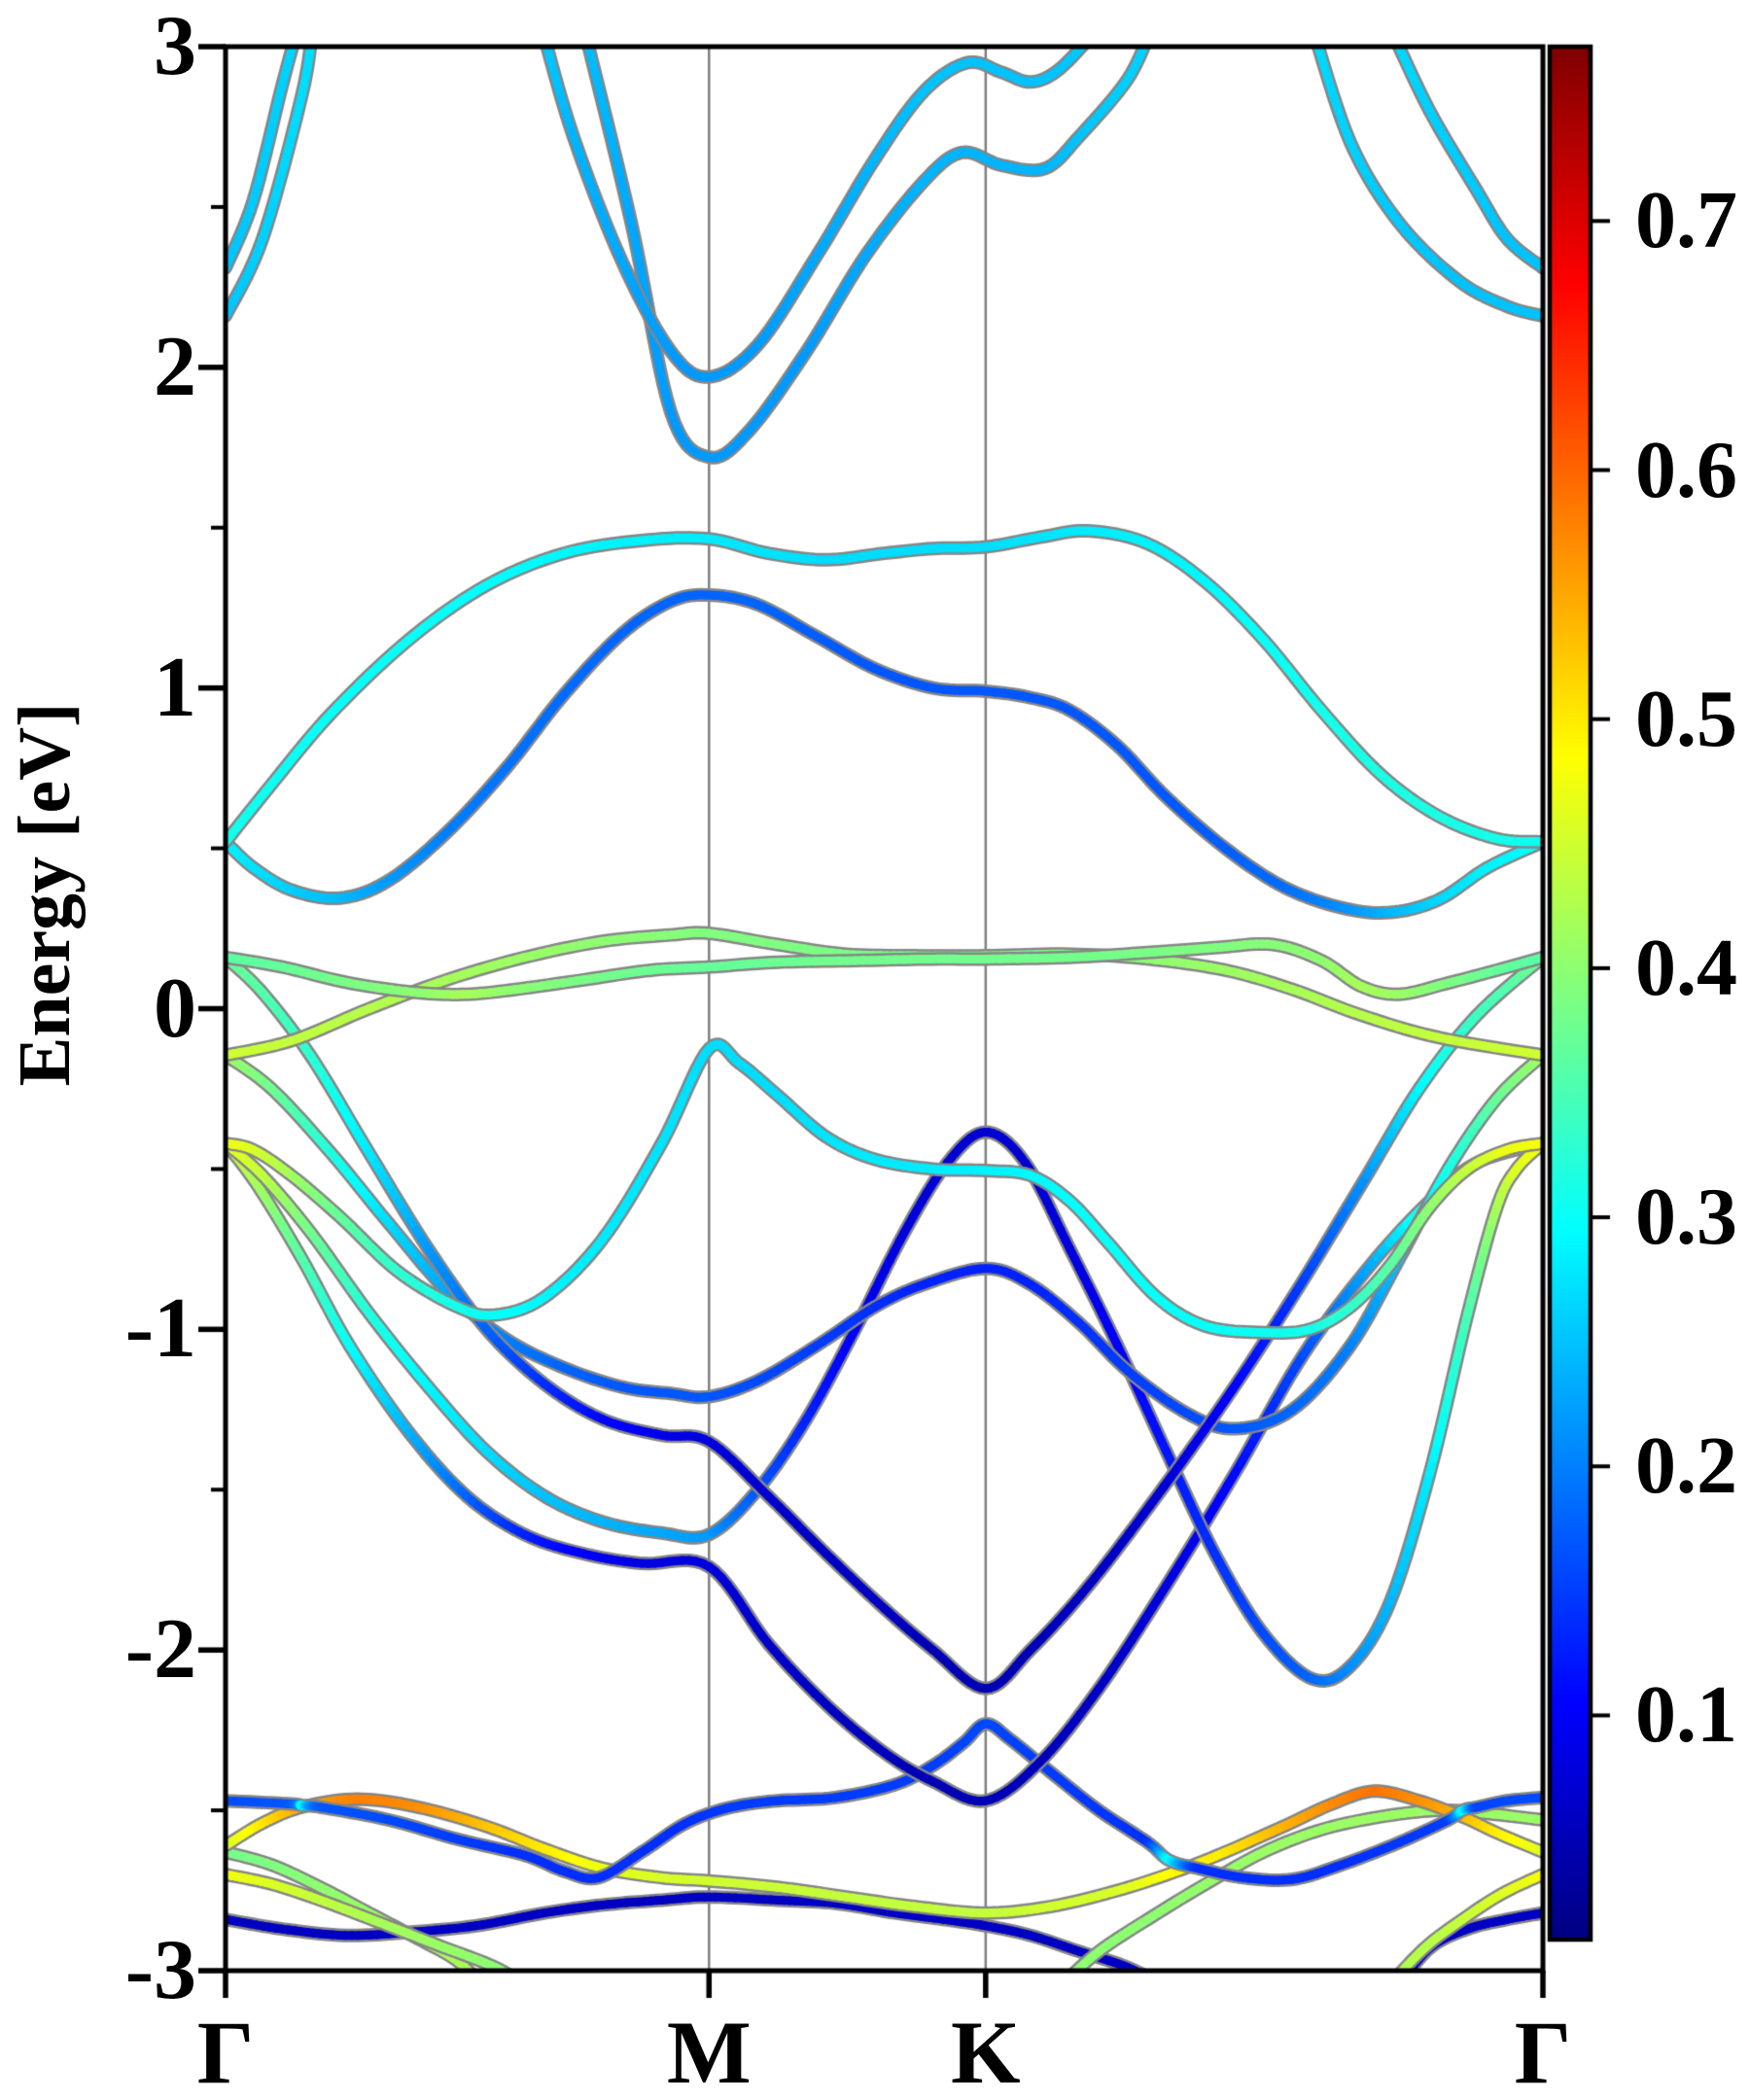 The width and height of the screenshot is (1750, 2100). I want to click on colorbar-tick-label: 0.7, so click(1686, 220).